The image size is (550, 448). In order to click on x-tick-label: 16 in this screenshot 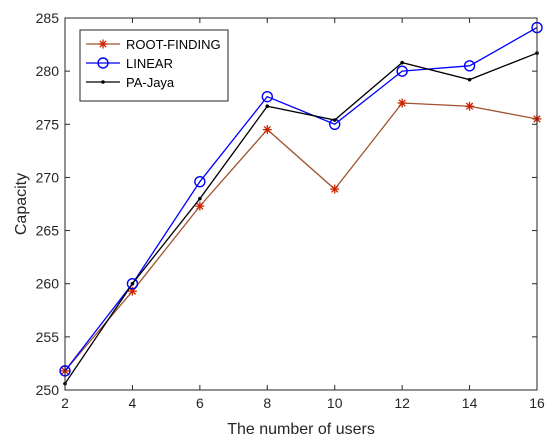, I will do `click(537, 403)`.